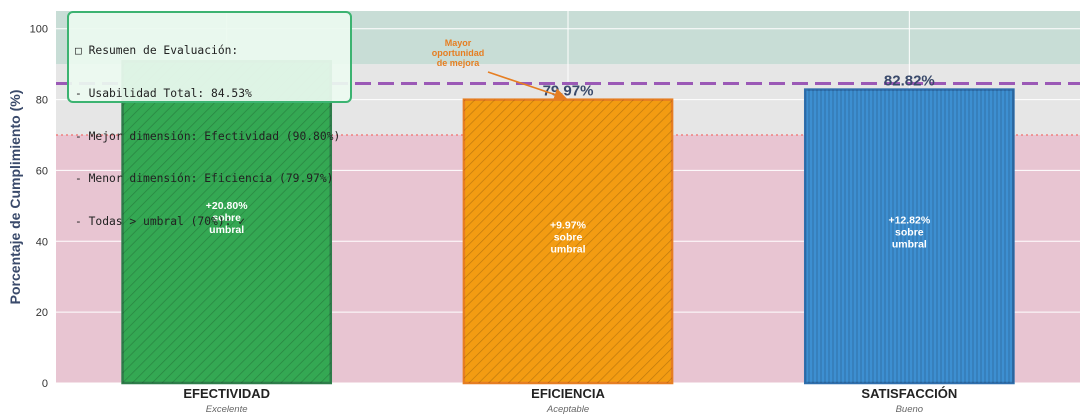 The height and width of the screenshot is (416, 1080). Describe the element at coordinates (227, 409) in the screenshot. I see `category-sublabel: Excelente` at that location.